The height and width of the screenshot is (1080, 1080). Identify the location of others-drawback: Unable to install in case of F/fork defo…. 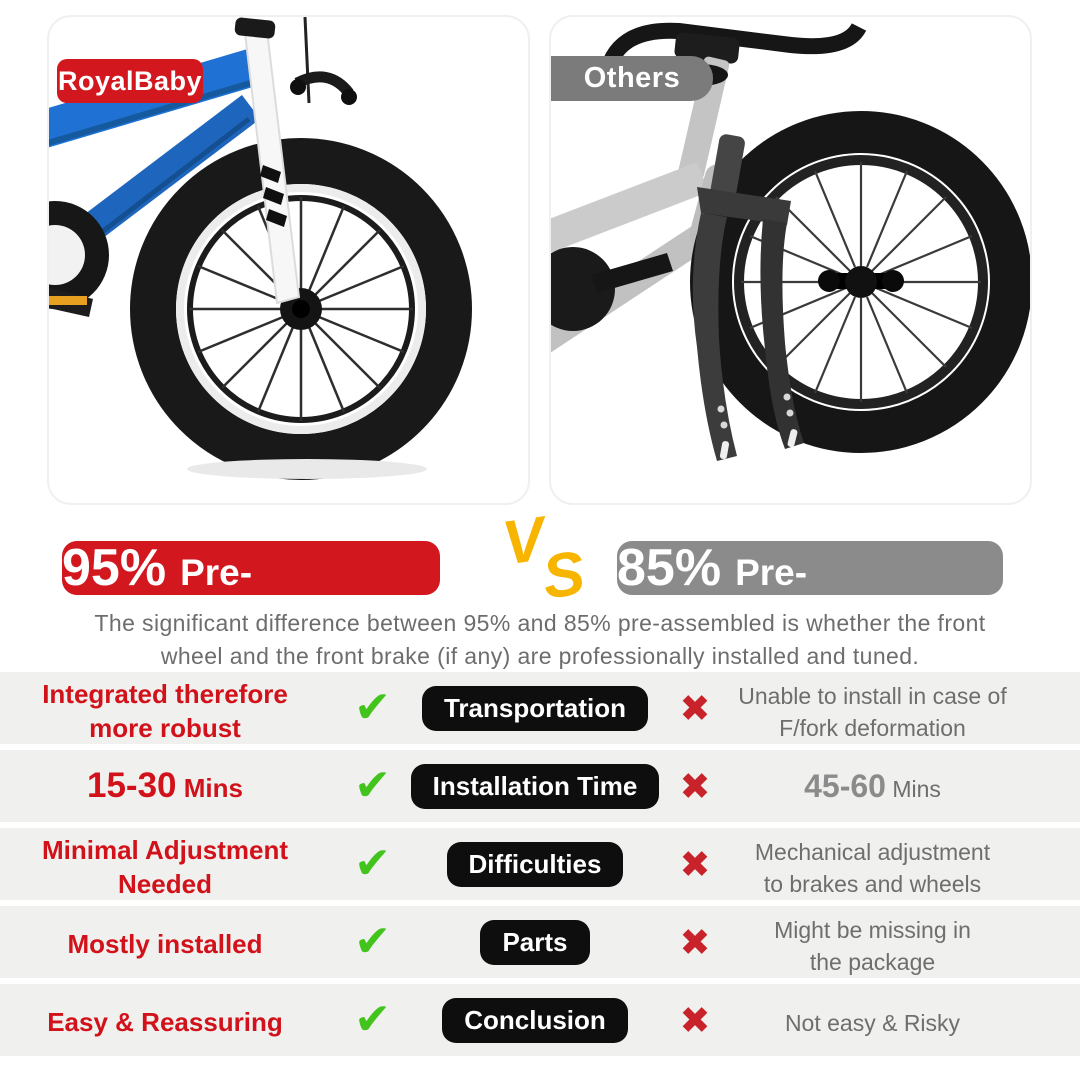
(872, 711).